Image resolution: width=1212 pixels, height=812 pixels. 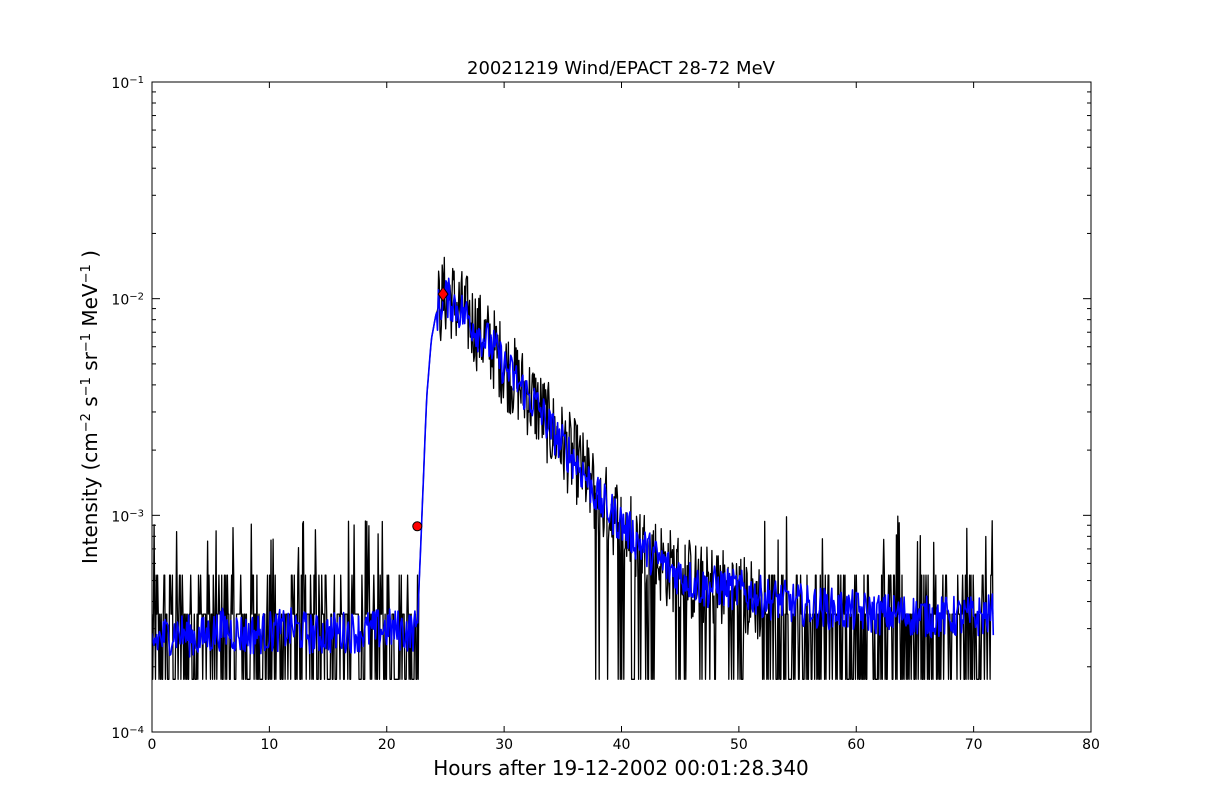 What do you see at coordinates (86, 342) in the screenshot?
I see `y-label-exp3: −1` at bounding box center [86, 342].